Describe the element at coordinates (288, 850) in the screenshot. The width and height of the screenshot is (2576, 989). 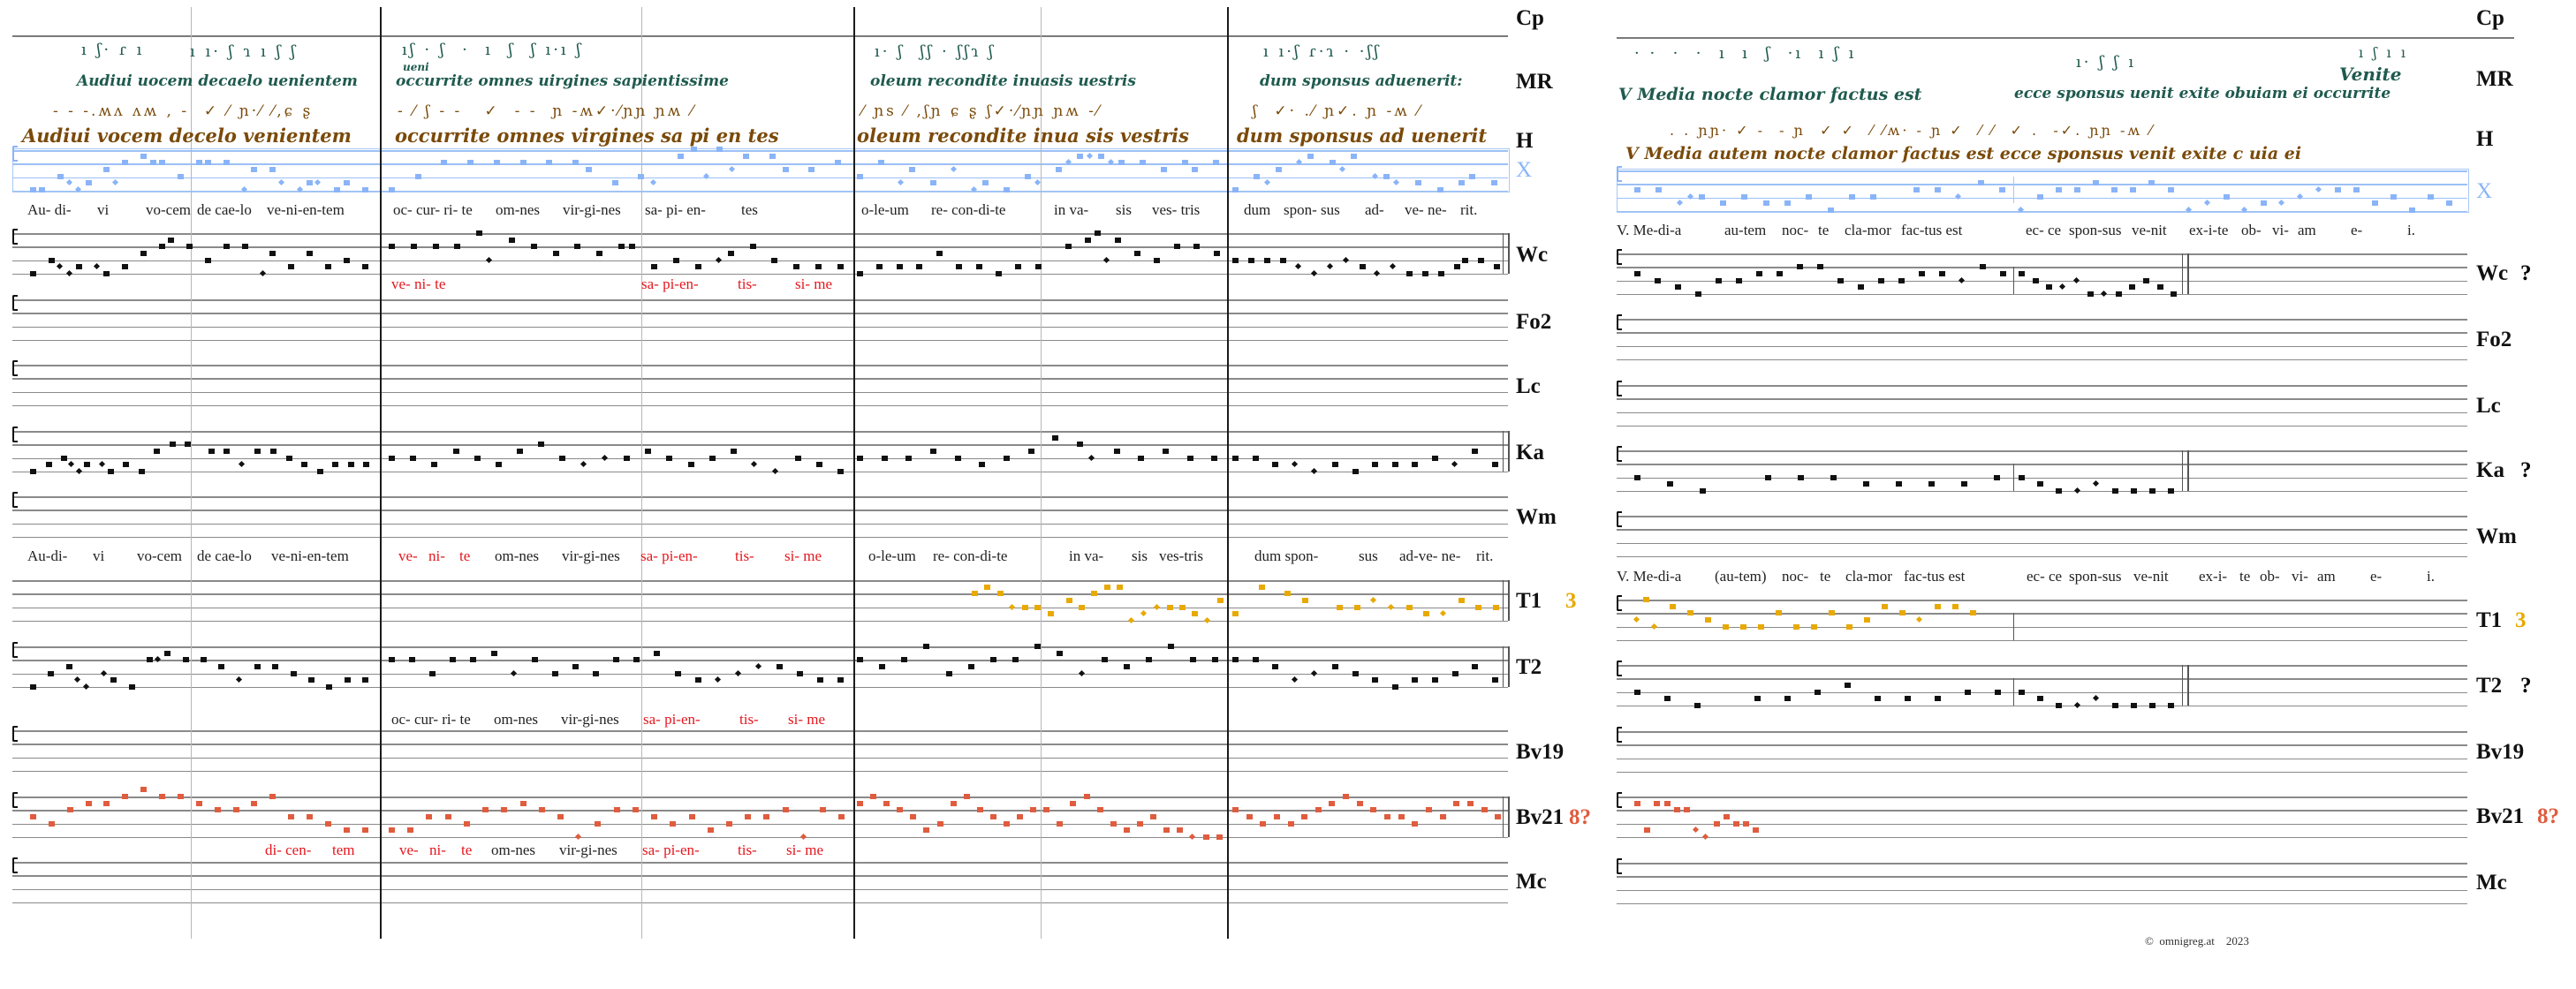
I see `lyric-syllables: di- cen-` at that location.